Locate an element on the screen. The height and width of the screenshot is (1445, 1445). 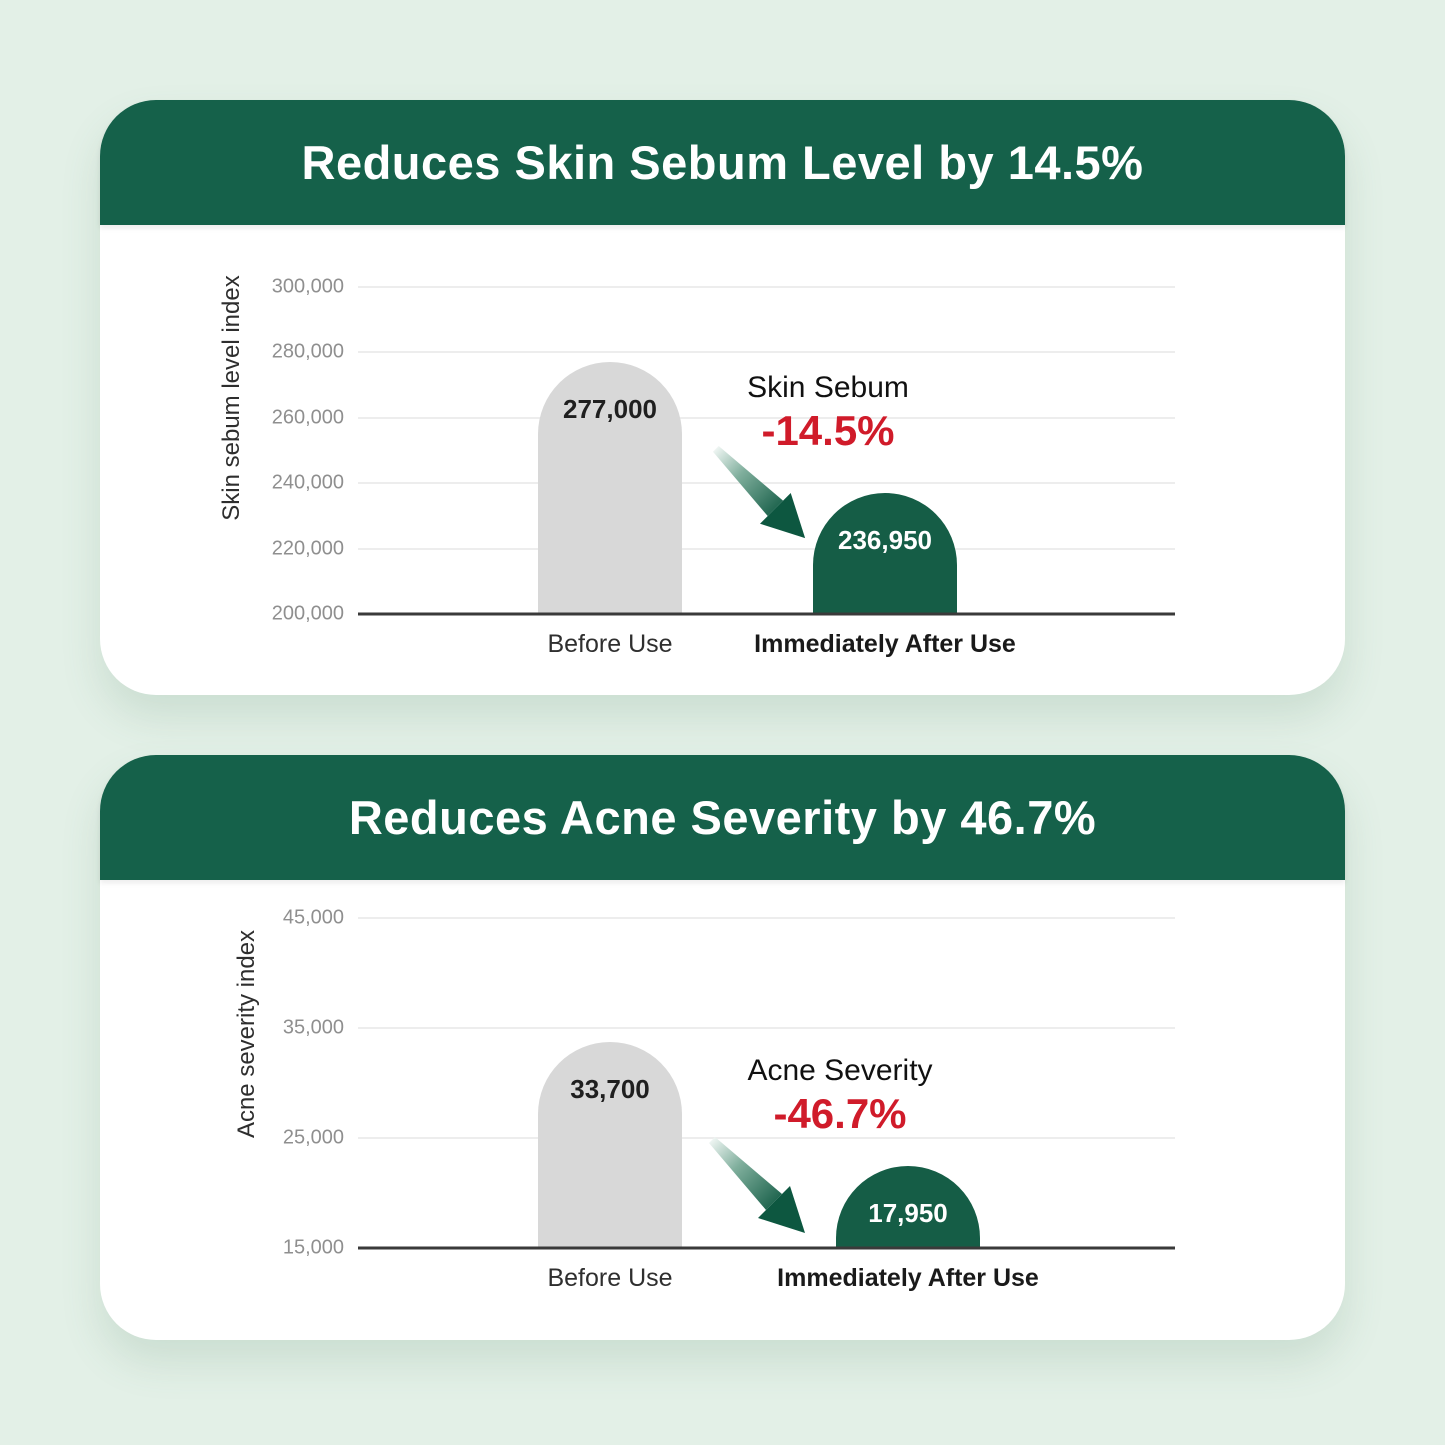
sebum-annotation: Skin Sebum -14.5% is located at coordinates (828, 412).